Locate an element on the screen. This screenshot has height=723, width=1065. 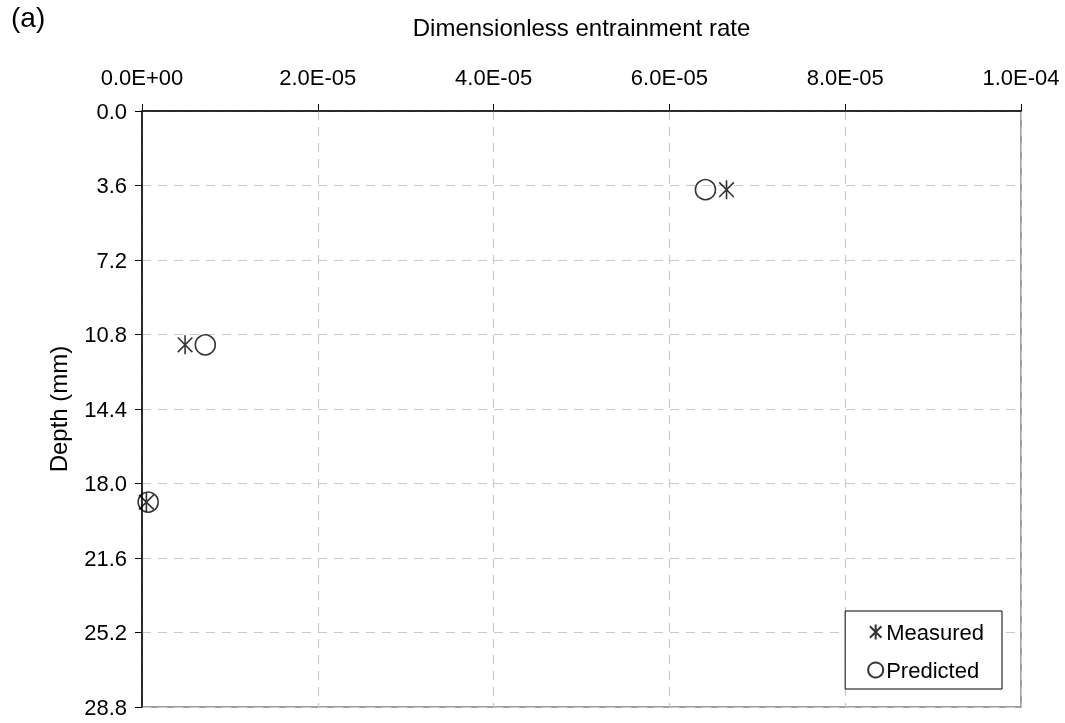
y-tick-label: 25.2 is located at coordinates (105, 632).